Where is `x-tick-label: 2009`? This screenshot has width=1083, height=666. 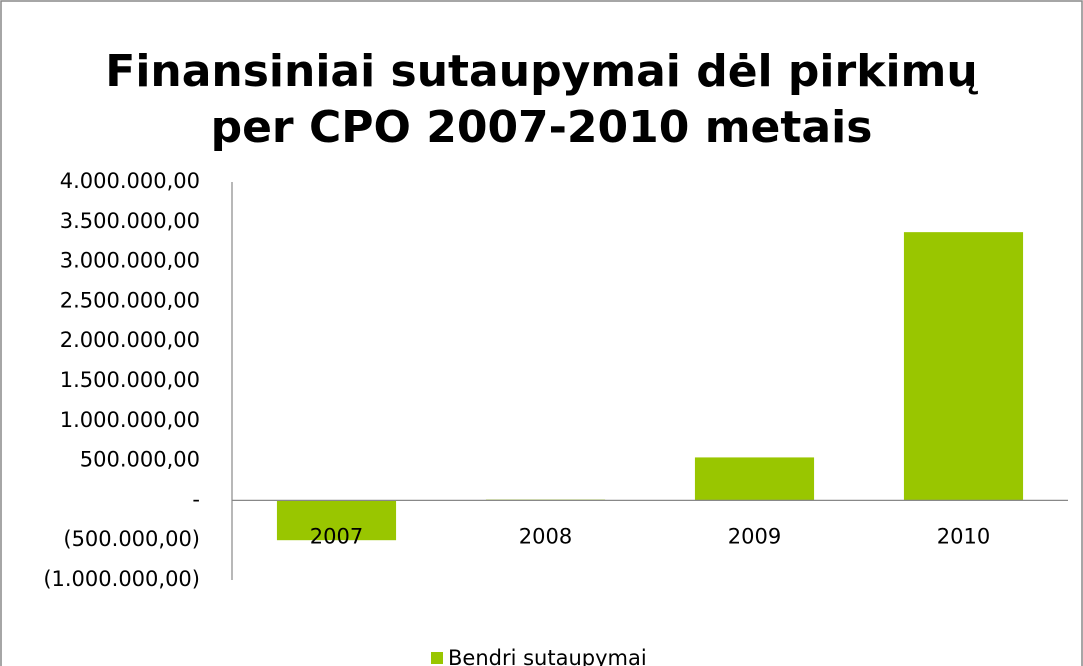 x-tick-label: 2009 is located at coordinates (754, 536).